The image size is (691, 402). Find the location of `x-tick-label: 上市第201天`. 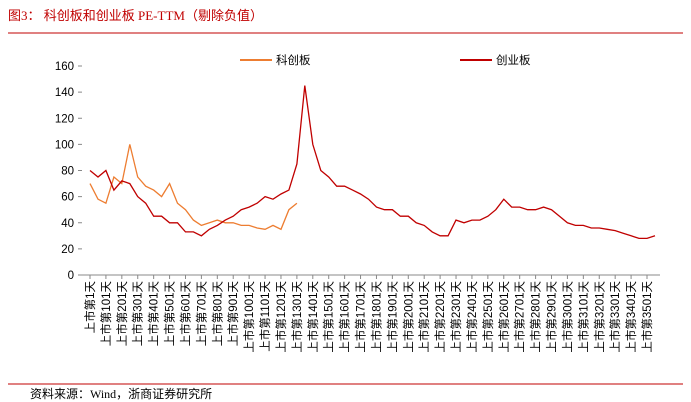

x-tick-label: 上市第201天 is located at coordinates (122, 314).